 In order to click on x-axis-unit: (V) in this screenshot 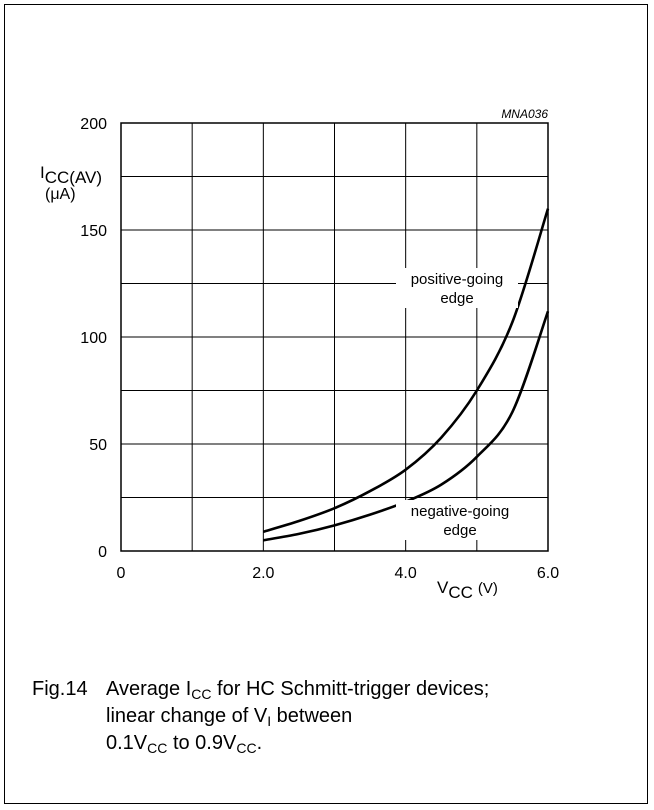, I will do `click(488, 588)`.